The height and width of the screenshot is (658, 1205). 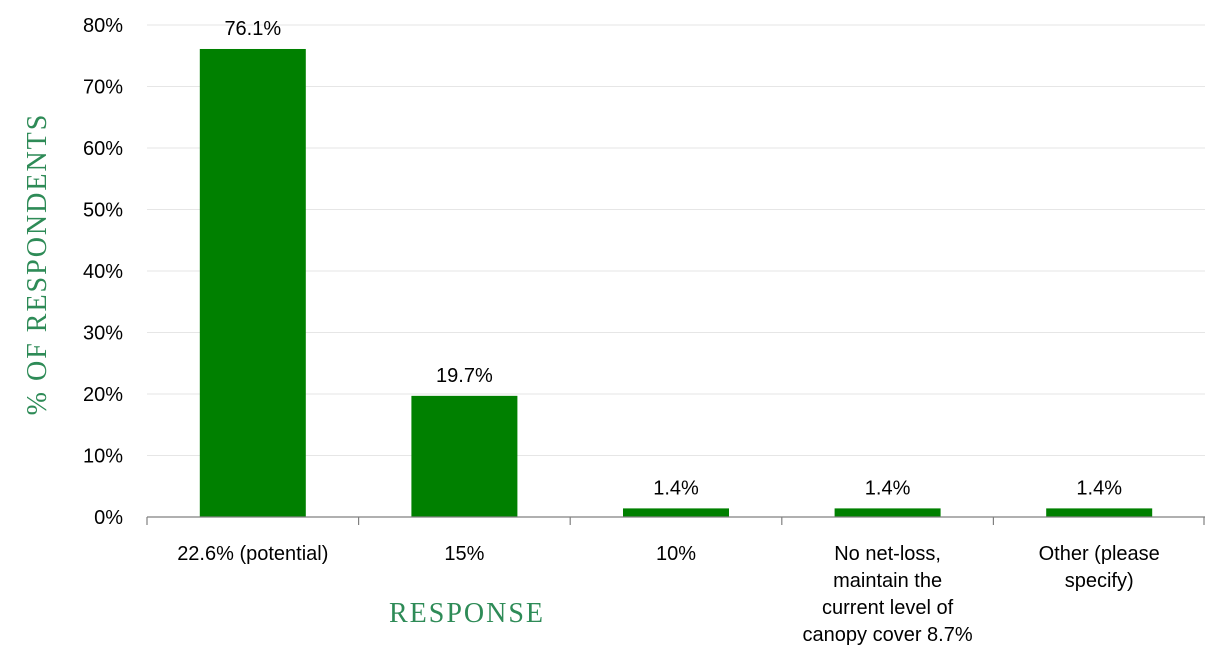 What do you see at coordinates (675, 520) in the screenshot?
I see `axes` at bounding box center [675, 520].